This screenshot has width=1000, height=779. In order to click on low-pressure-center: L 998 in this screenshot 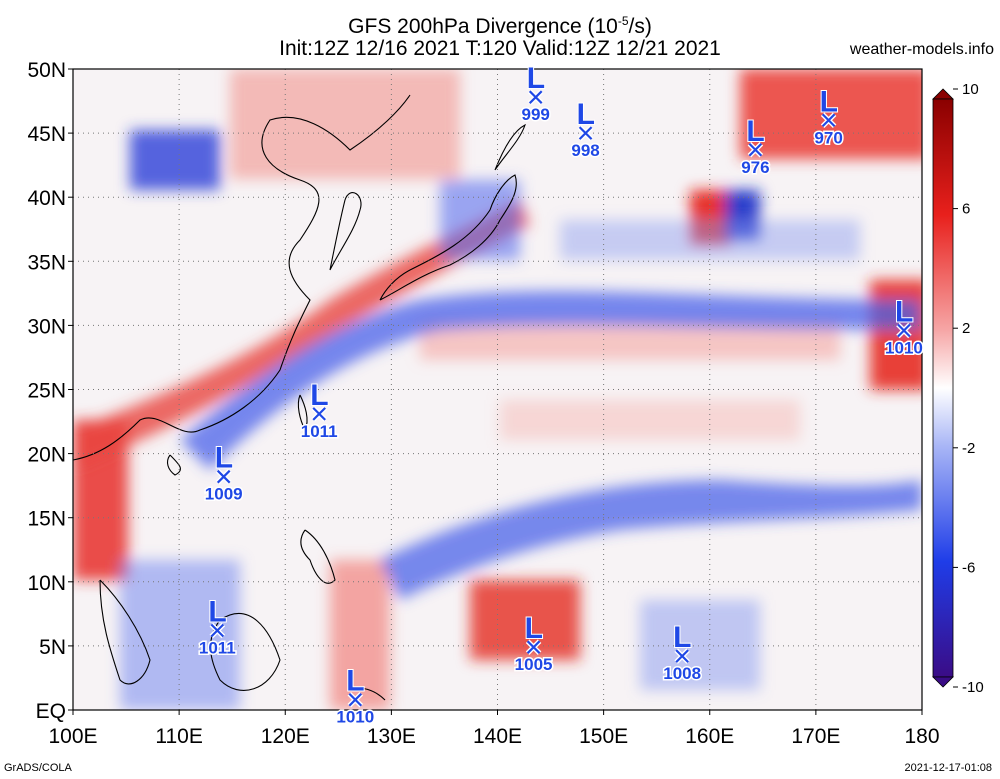, I will do `click(585, 129)`.